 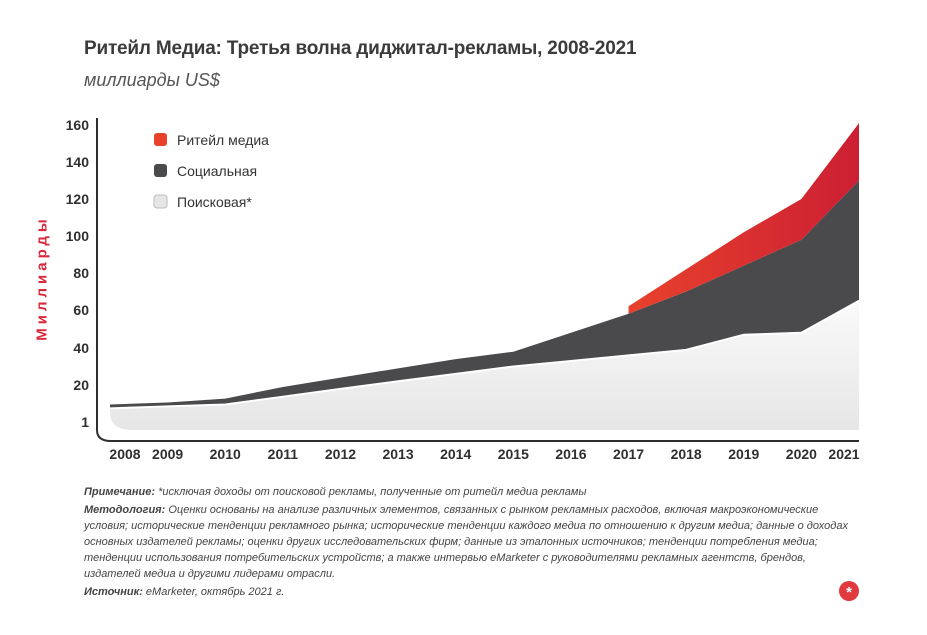 What do you see at coordinates (283, 454) in the screenshot?
I see `x-tick-label: 2011` at bounding box center [283, 454].